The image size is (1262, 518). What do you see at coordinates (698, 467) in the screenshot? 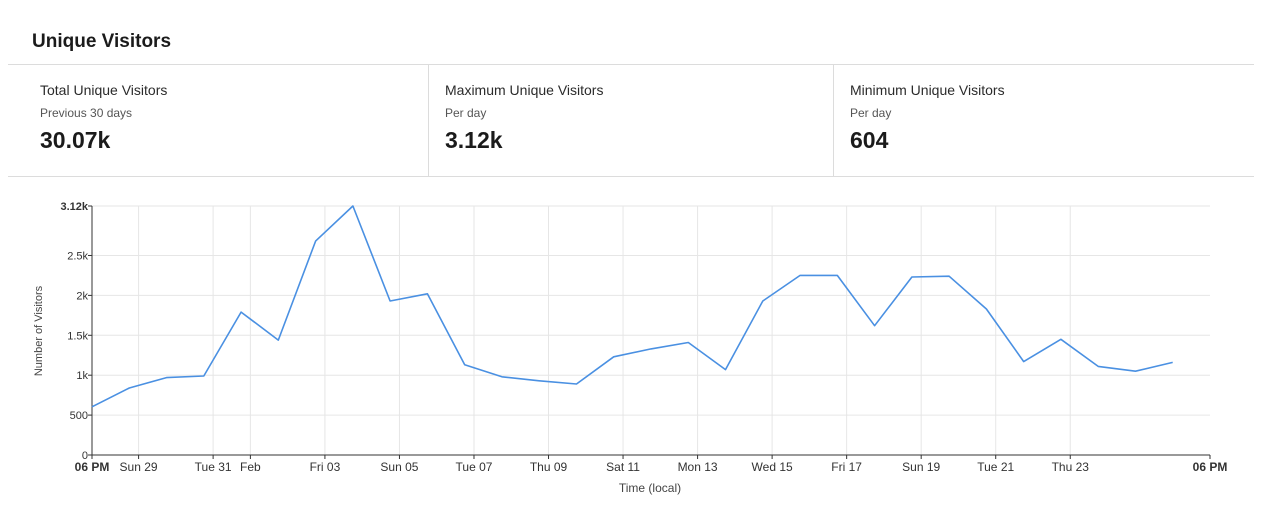
I see `x-tick-label: Mon 13` at bounding box center [698, 467].